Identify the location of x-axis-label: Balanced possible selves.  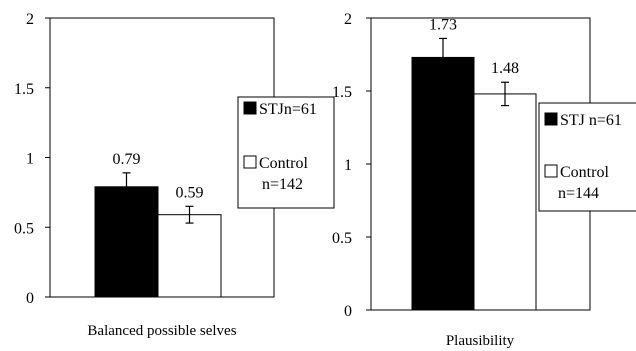
(161, 331).